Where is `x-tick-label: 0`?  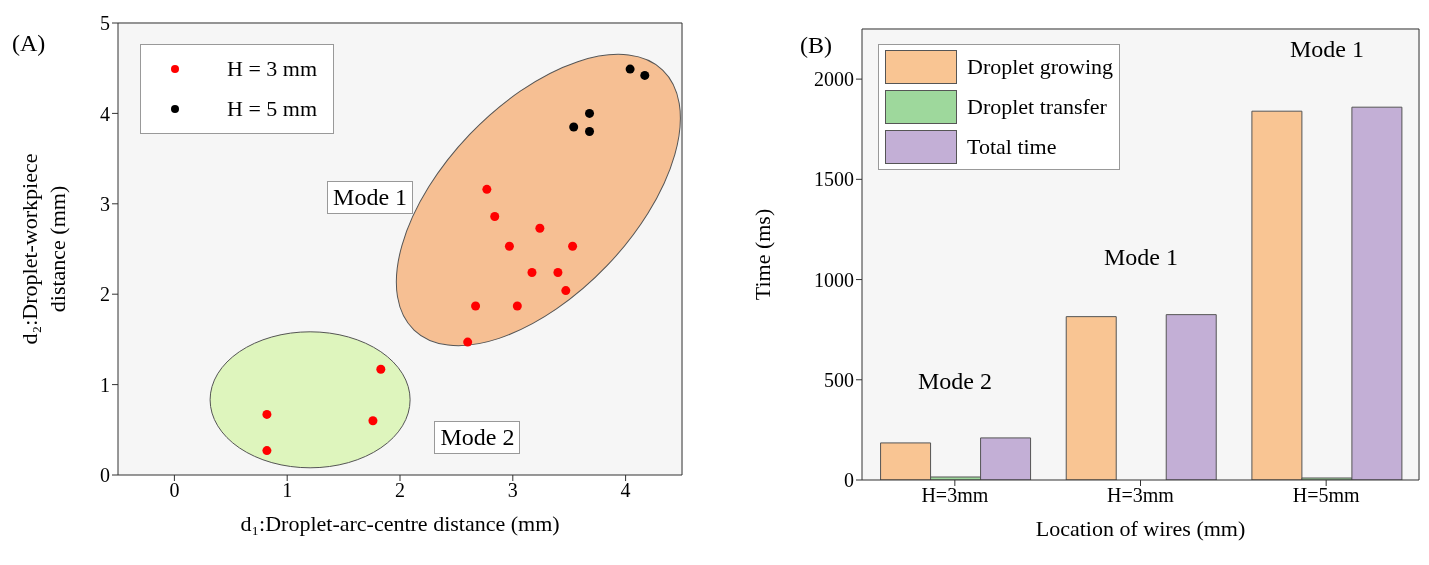
x-tick-label: 0 is located at coordinates (174, 490).